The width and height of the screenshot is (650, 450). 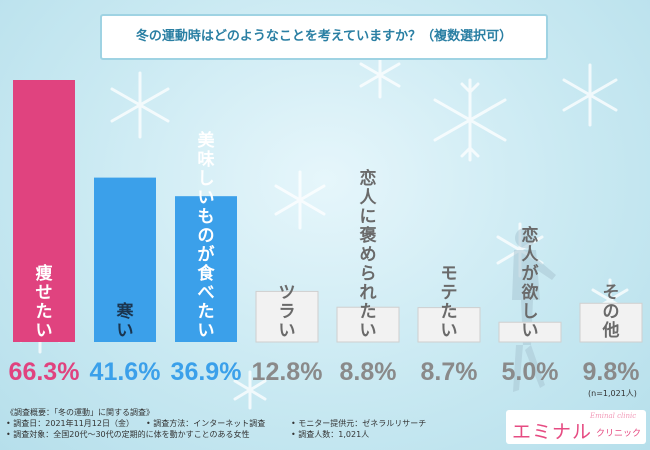 I want to click on chart-title: 冬の運動時はどのようなことを考えていますか？（複数選択可）, so click(x=324, y=37).